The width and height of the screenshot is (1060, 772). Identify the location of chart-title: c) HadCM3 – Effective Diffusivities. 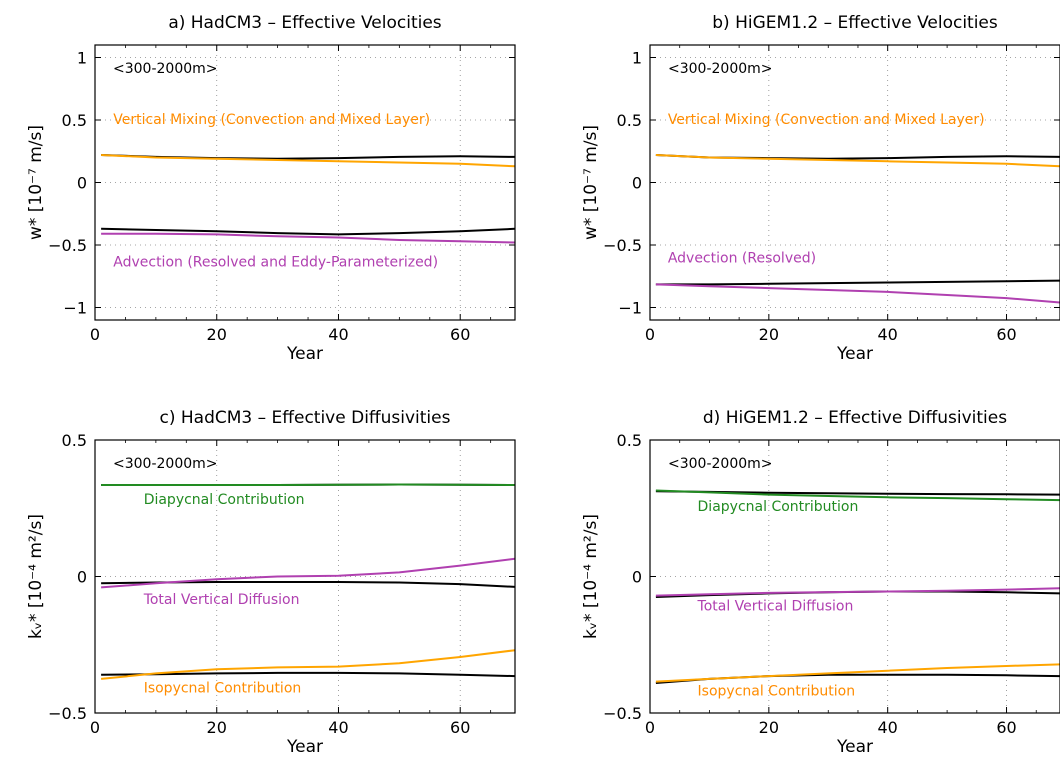
(305, 418).